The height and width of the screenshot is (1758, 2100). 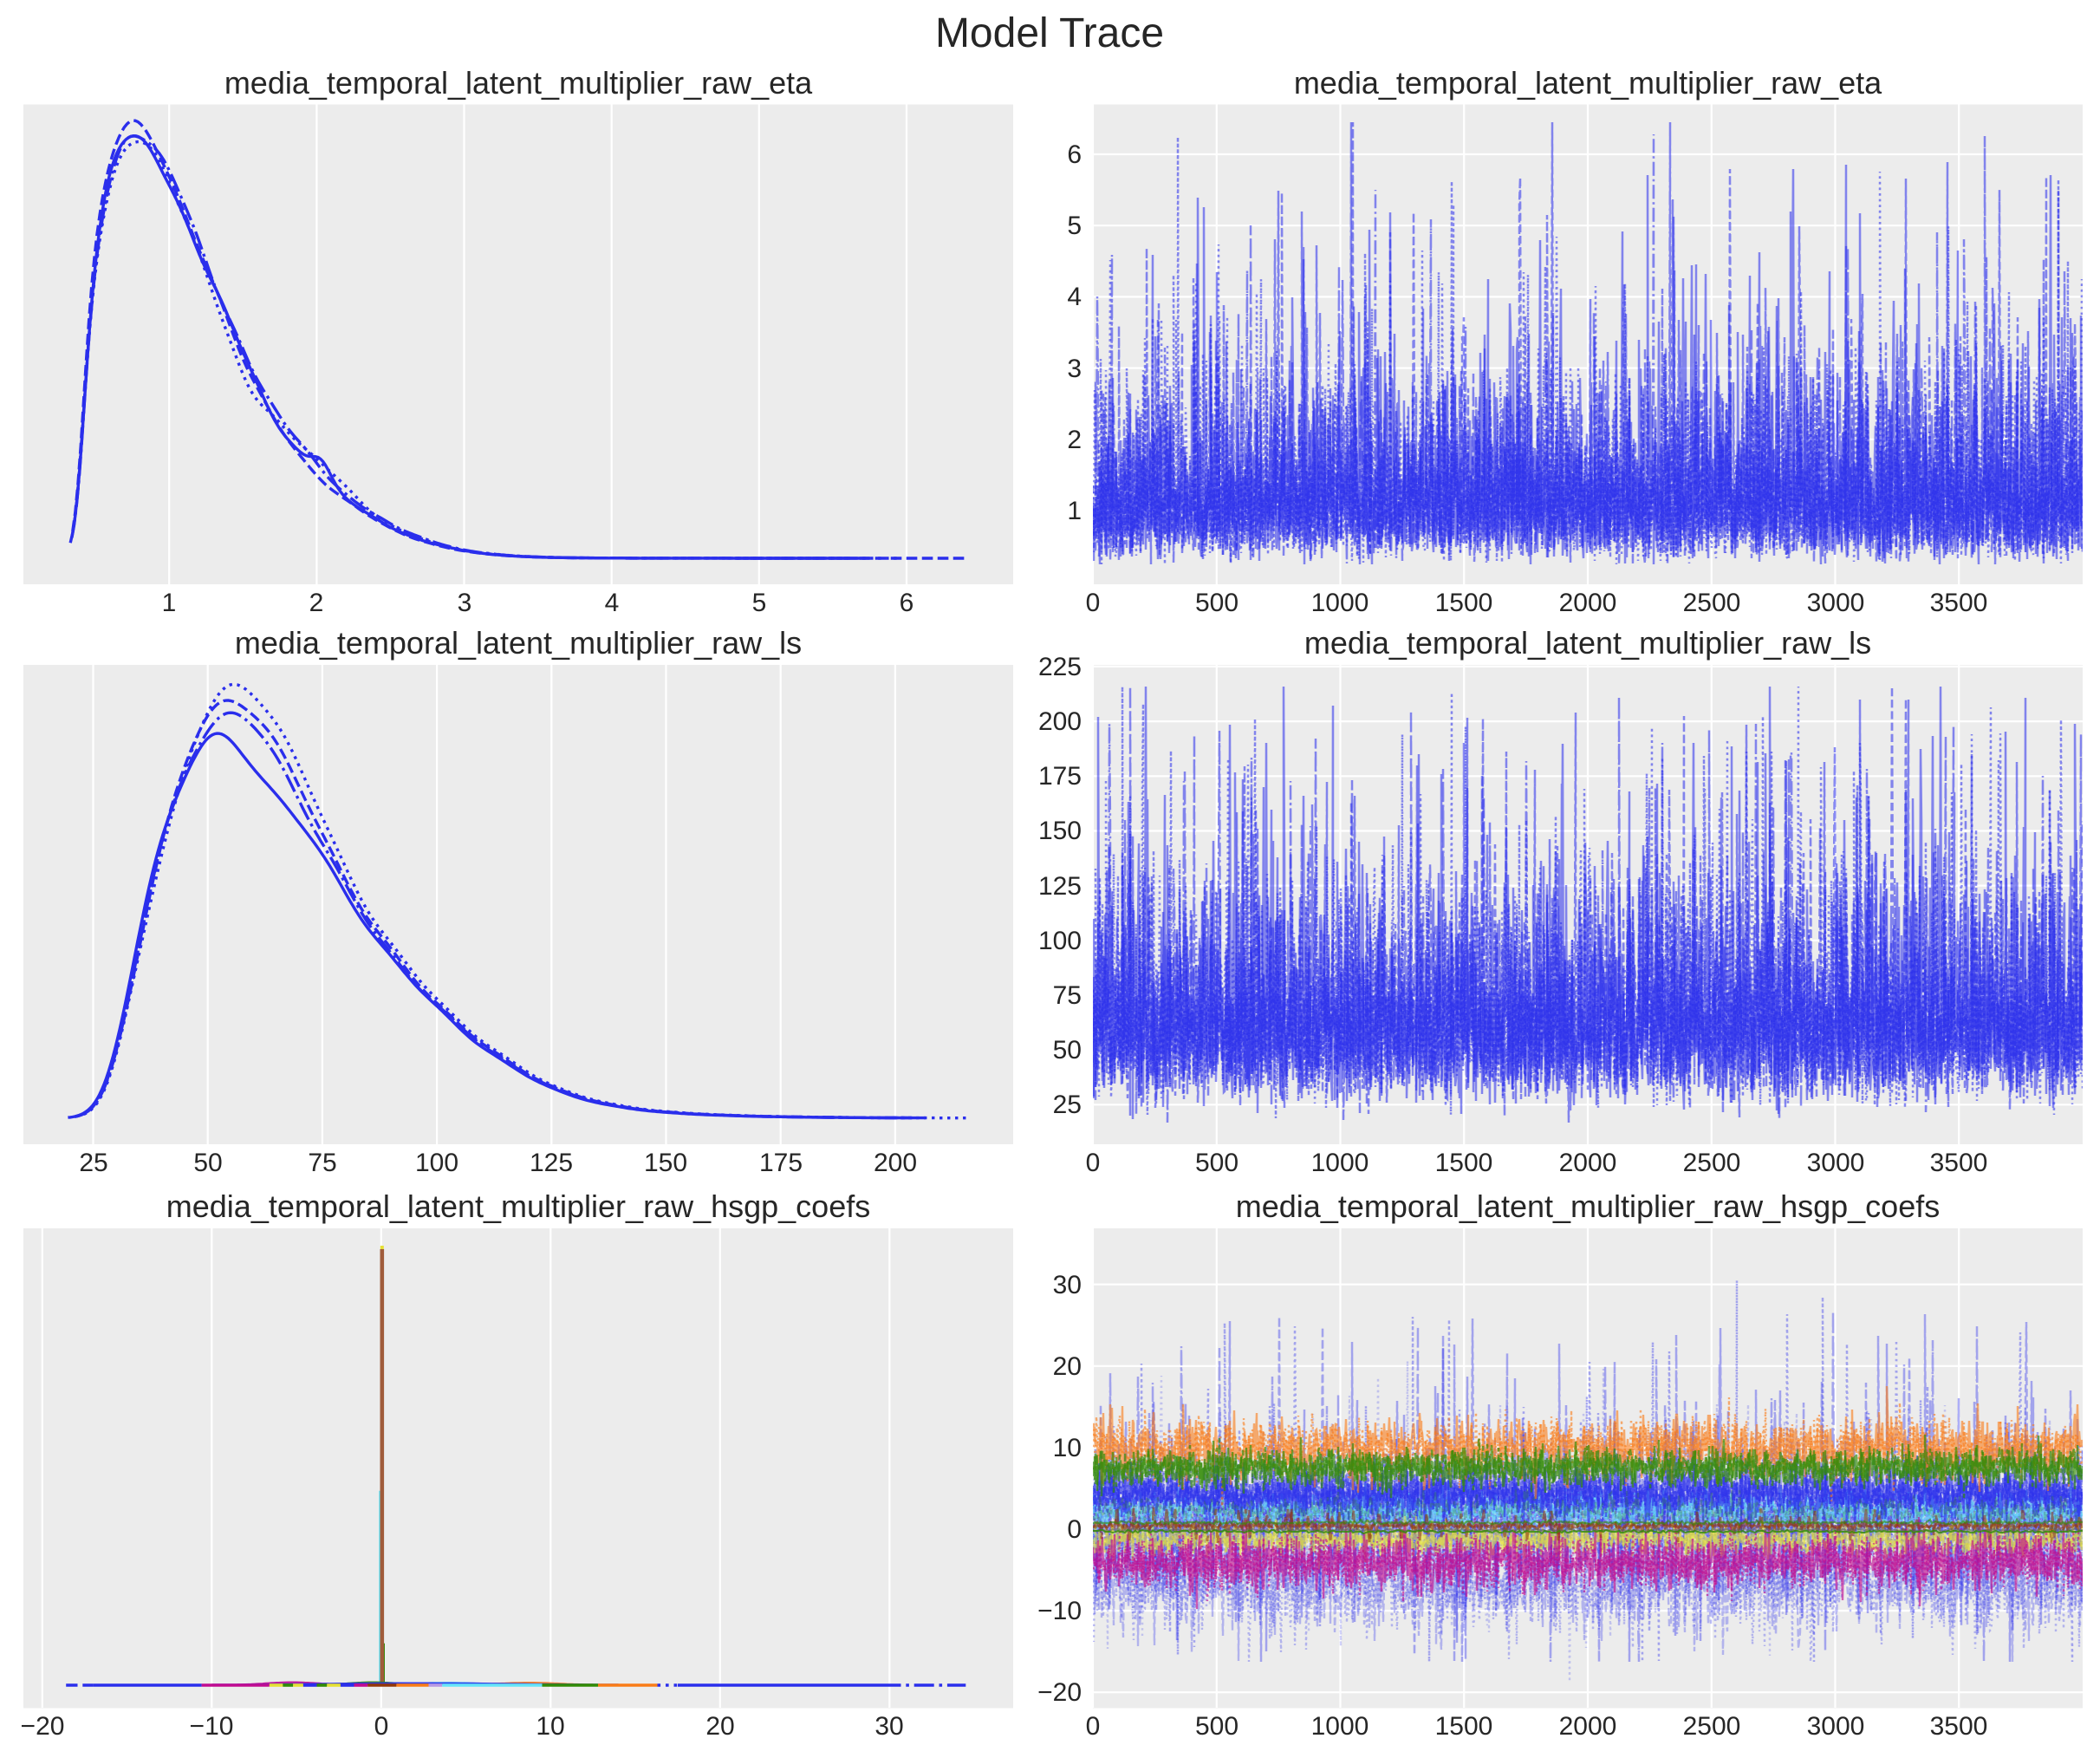 What do you see at coordinates (1049, 33) in the screenshot?
I see `svg-text: Model Trace` at bounding box center [1049, 33].